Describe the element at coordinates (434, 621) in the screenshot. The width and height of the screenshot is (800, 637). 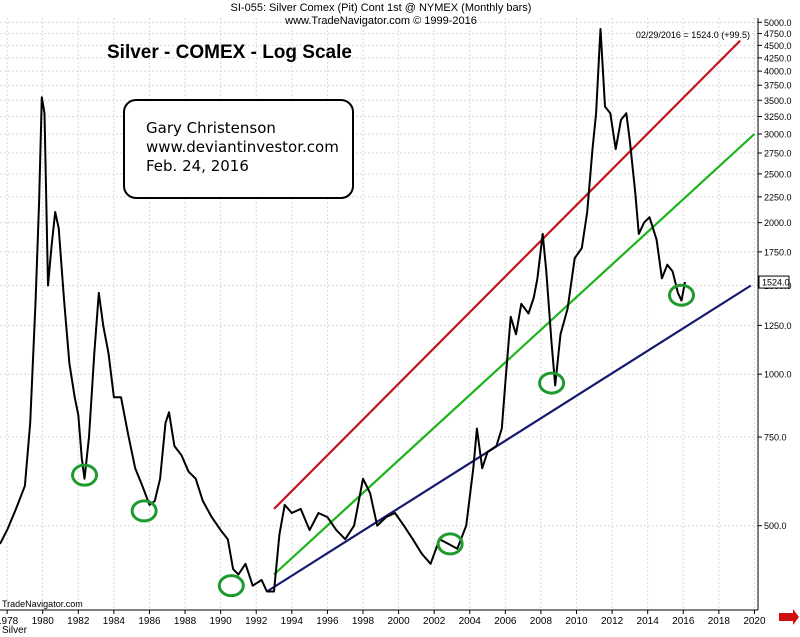
I see `x-tick-label: 2002` at that location.